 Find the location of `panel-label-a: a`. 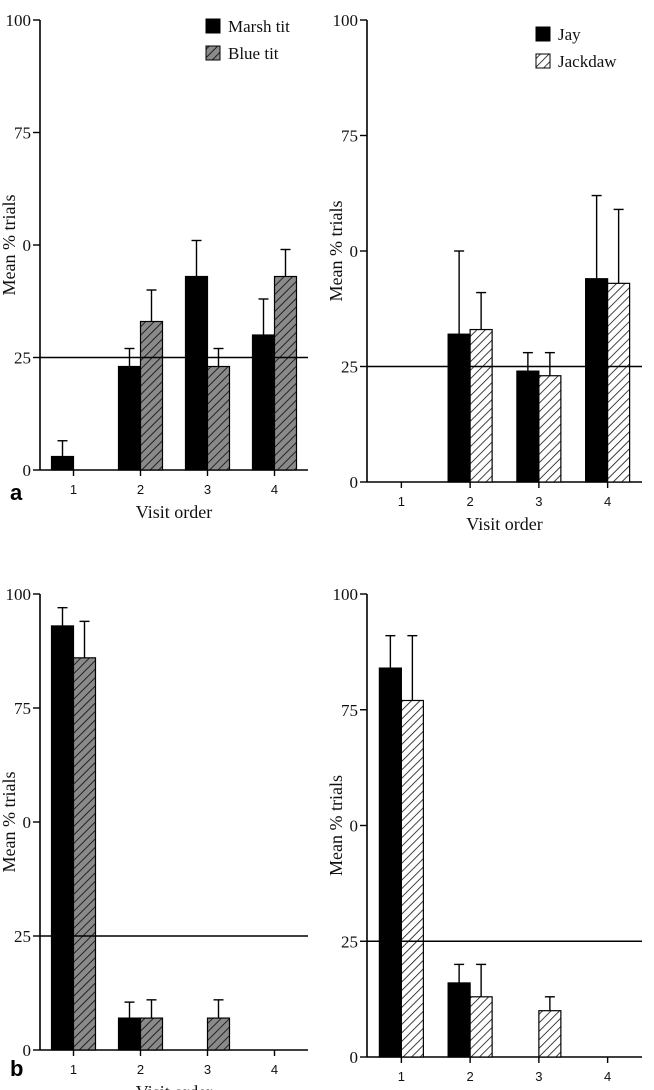

panel-label-a: a is located at coordinates (16, 492).